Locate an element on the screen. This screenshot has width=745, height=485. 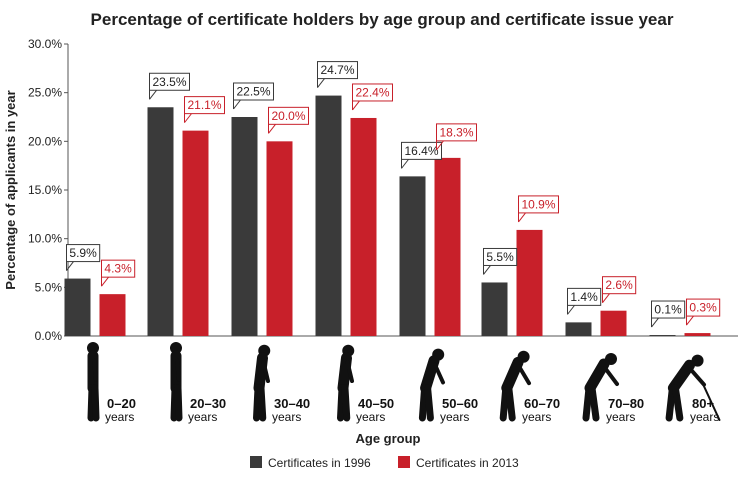
y-tick-label: 15.0% is located at coordinates (45, 190).